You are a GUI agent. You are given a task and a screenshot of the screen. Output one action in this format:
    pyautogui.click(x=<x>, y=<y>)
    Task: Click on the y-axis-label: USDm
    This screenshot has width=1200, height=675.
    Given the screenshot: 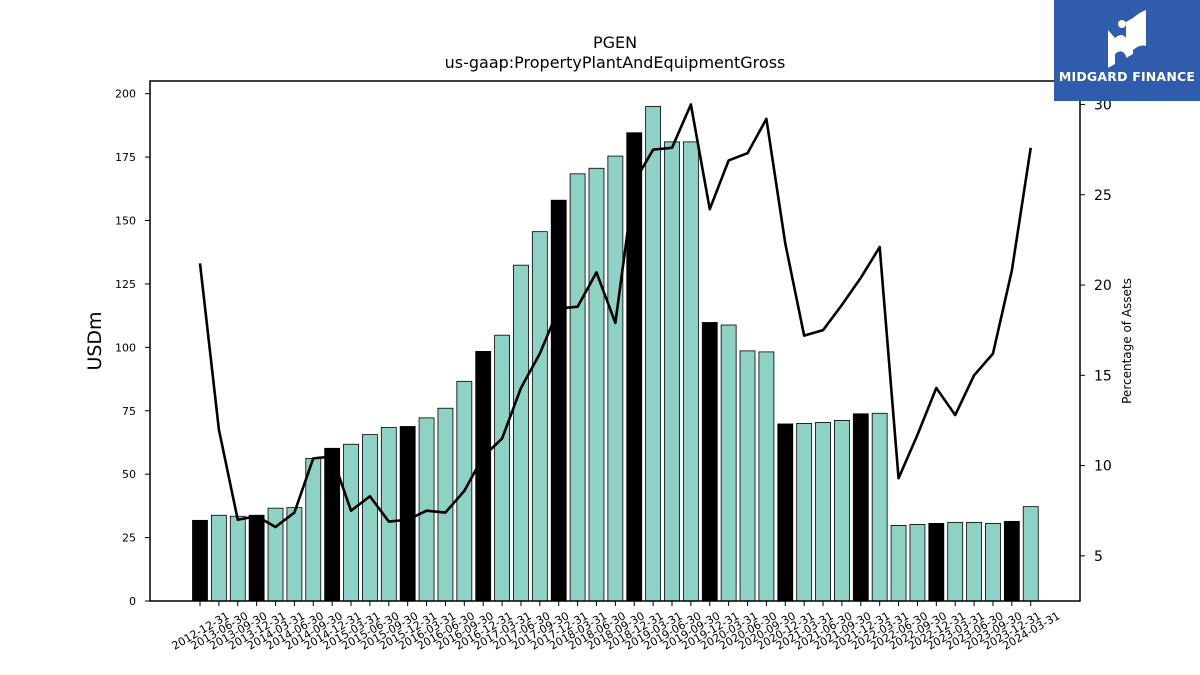 What is the action you would take?
    pyautogui.click(x=95, y=340)
    